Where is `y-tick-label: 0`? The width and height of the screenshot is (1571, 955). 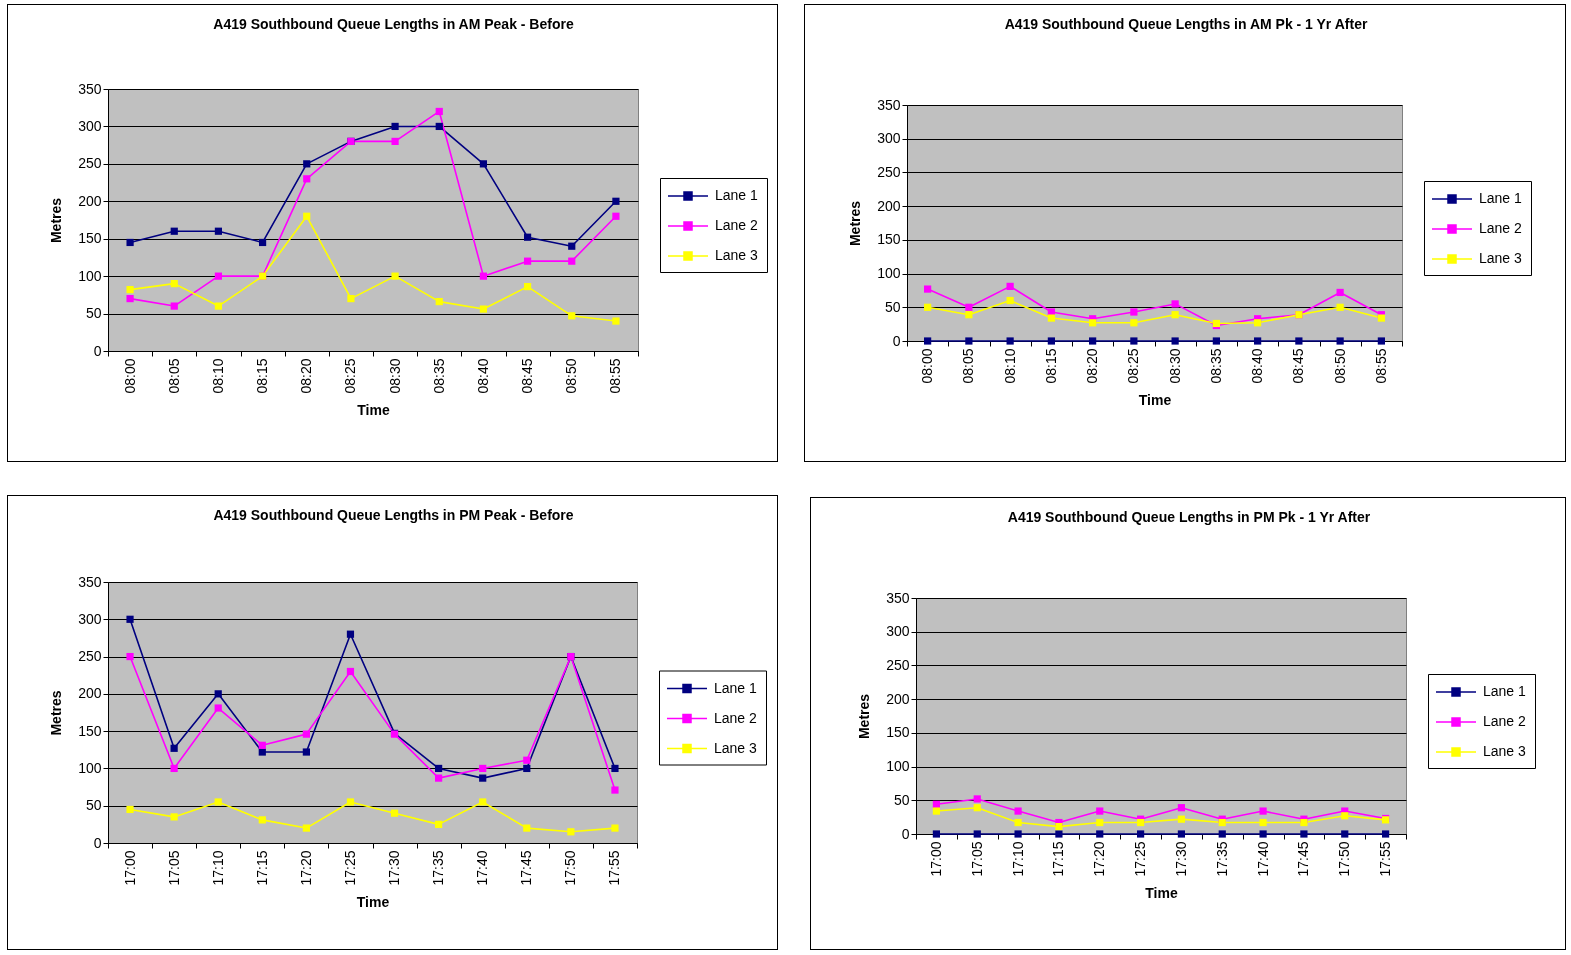
y-tick-label: 0 is located at coordinates (905, 833).